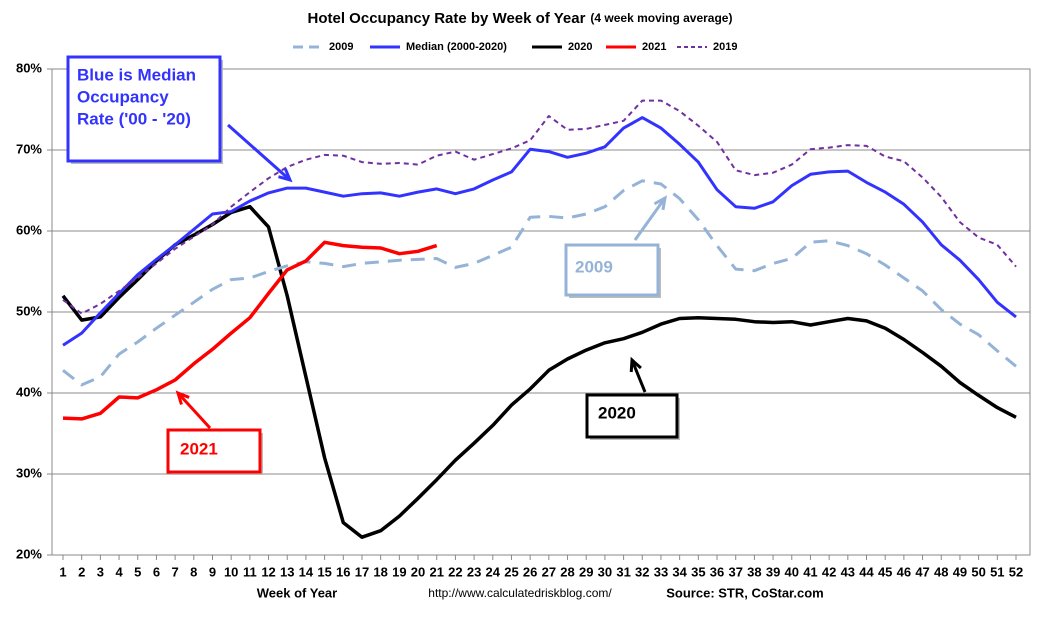 This screenshot has width=1038, height=626. Describe the element at coordinates (922, 571) in the screenshot. I see `x-tick-label: 47` at that location.